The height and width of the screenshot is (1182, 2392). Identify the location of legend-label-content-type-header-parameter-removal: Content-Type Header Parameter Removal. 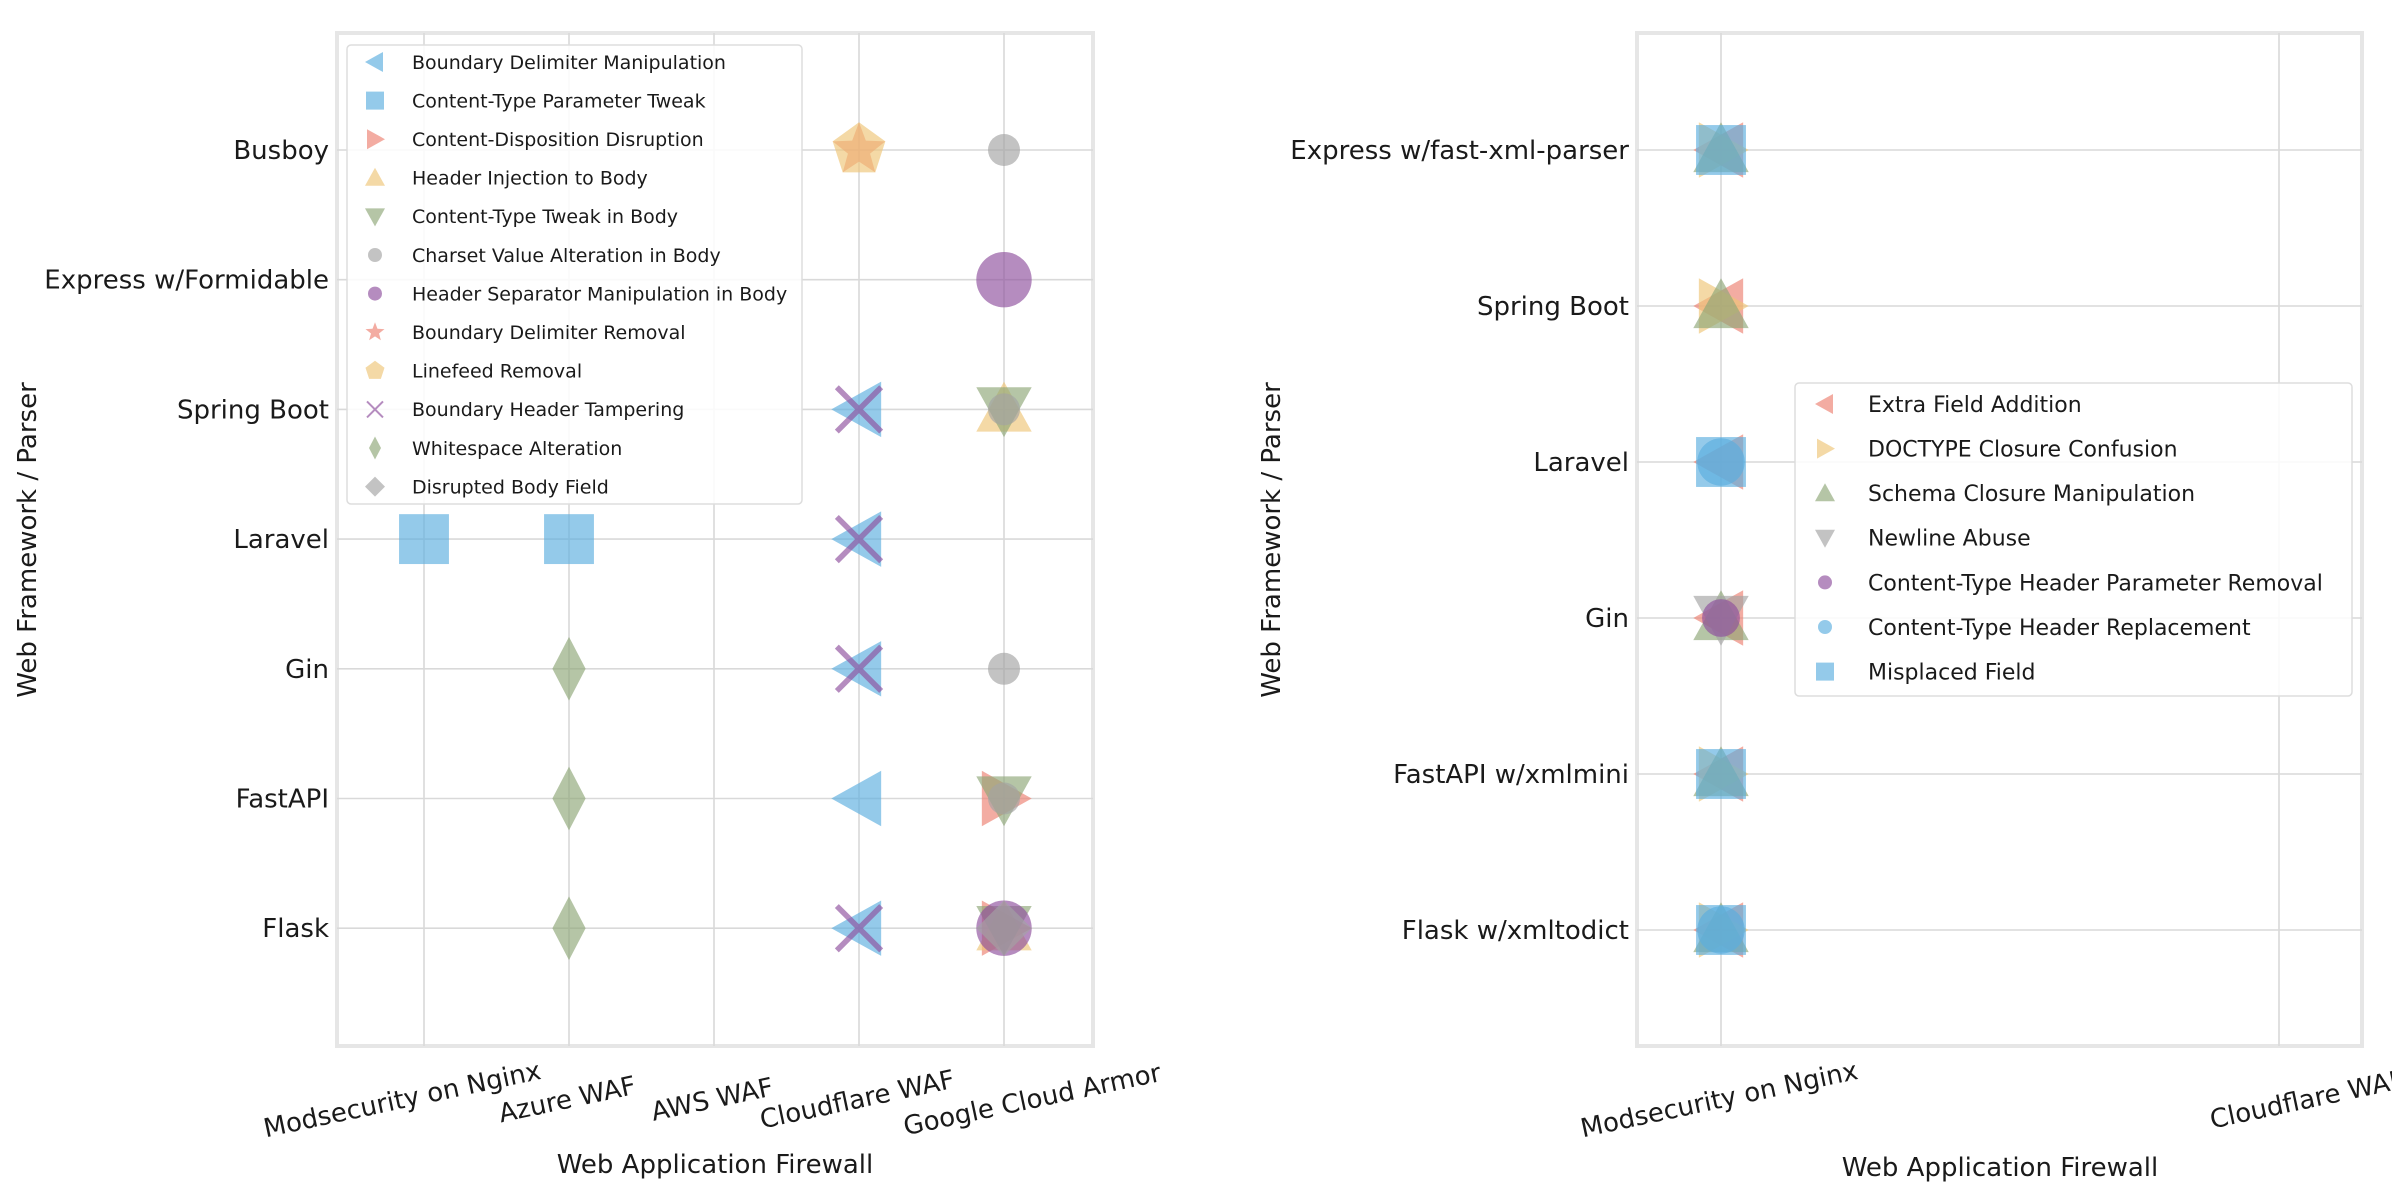
(2095, 583).